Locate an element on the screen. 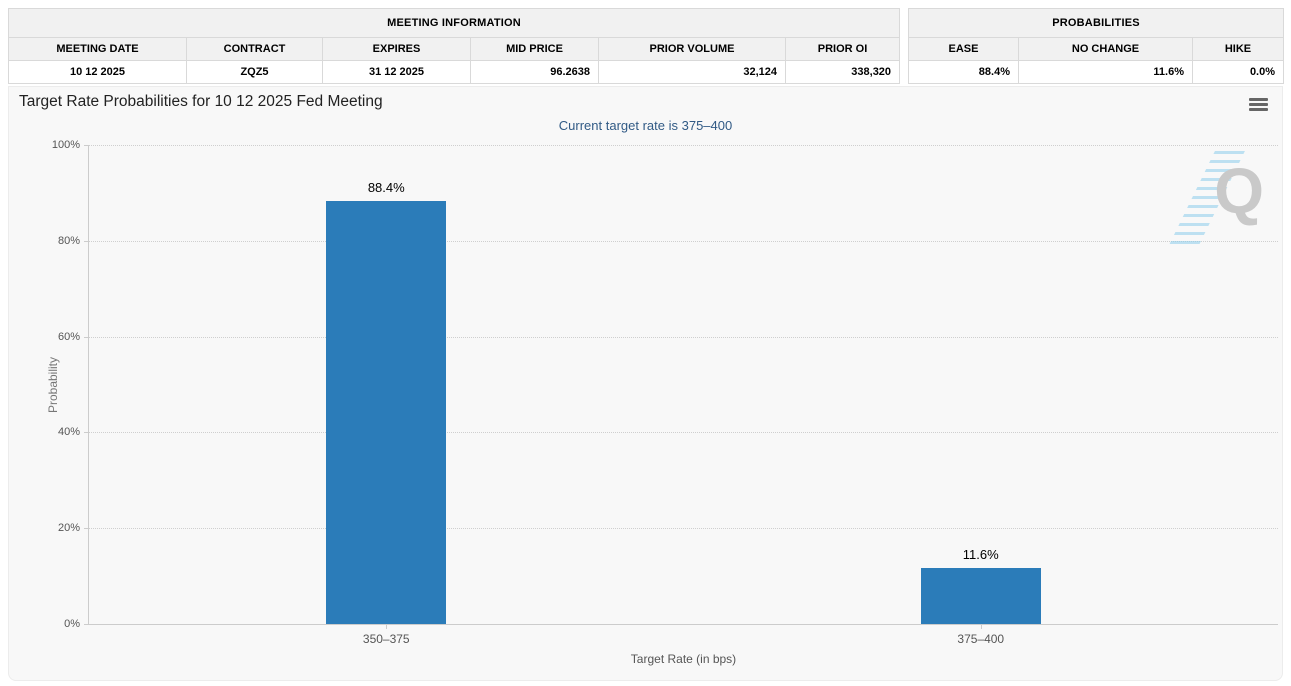 Image resolution: width=1291 pixels, height=686 pixels. hamburger-menu-icon is located at coordinates (1258, 104).